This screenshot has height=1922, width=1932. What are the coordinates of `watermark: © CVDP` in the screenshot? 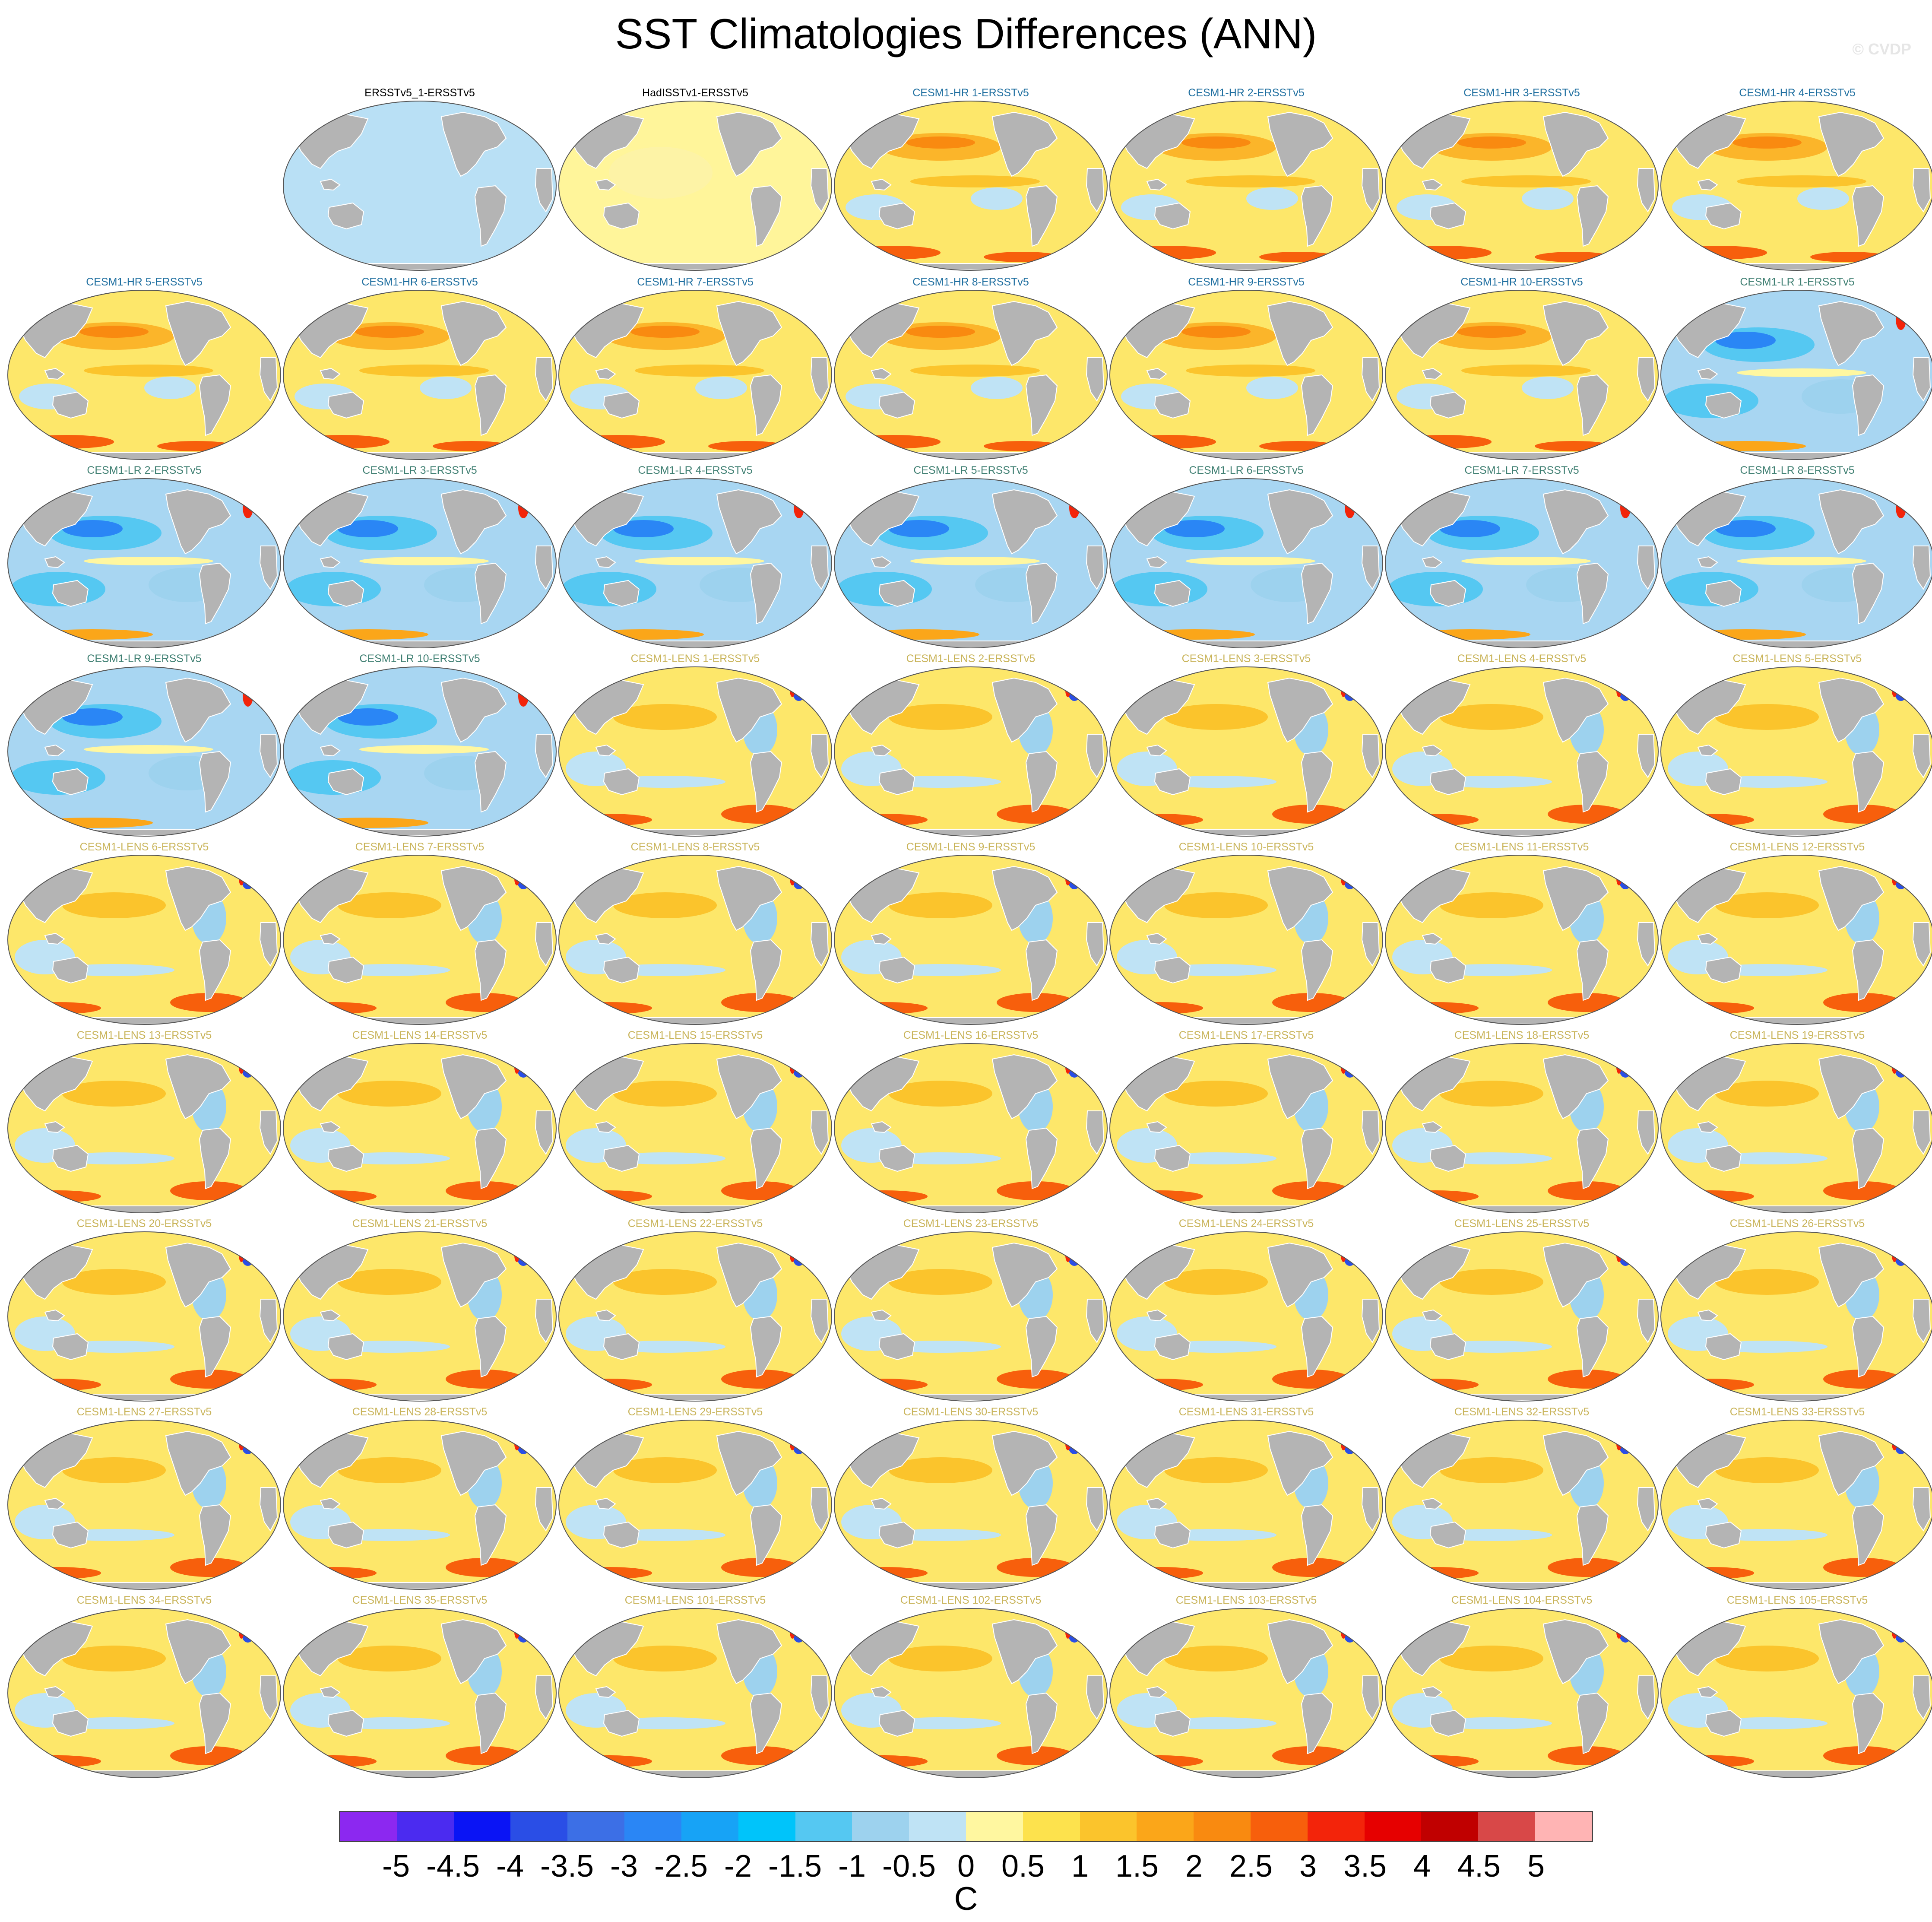 It's located at (1881, 49).